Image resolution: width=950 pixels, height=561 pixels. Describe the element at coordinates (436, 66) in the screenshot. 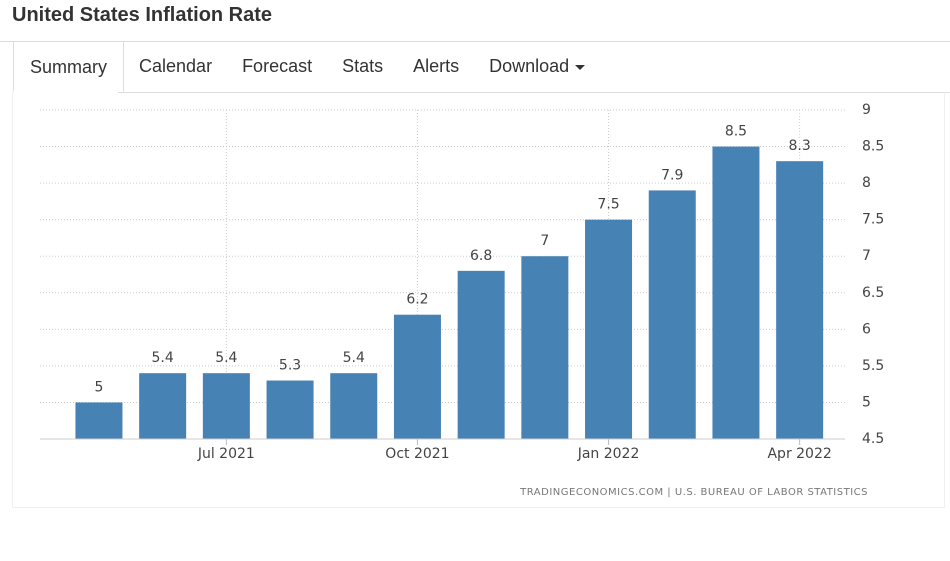

I see `tab: Alerts` at that location.